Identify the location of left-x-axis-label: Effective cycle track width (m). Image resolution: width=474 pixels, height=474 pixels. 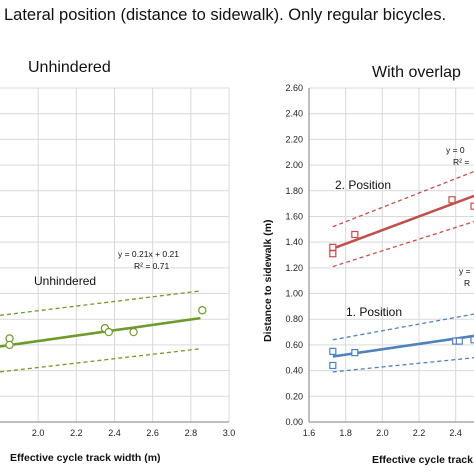
(85, 458).